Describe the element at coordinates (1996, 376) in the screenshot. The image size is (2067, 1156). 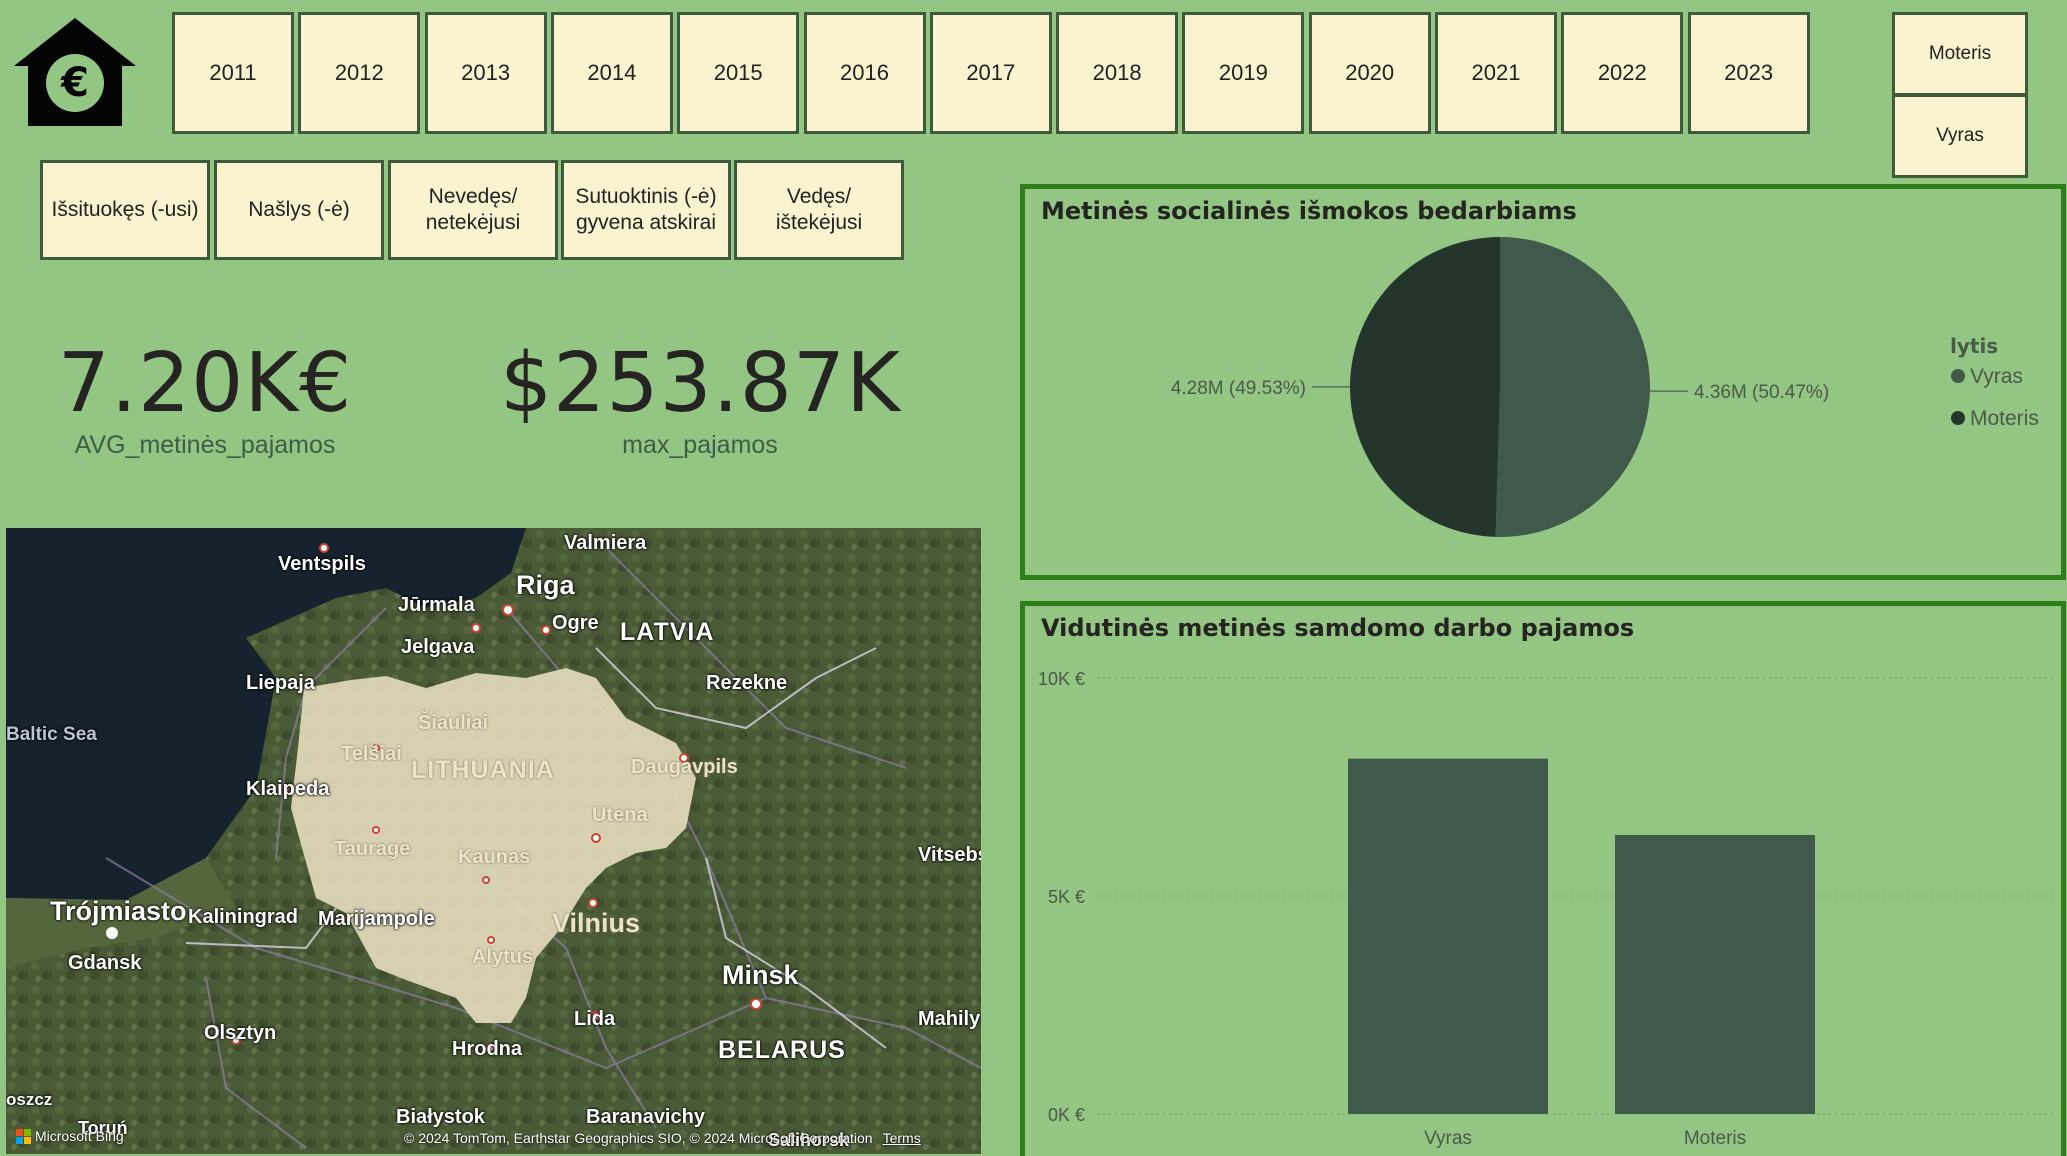
I see `pie-legend-item-vyras: Vyras` at that location.